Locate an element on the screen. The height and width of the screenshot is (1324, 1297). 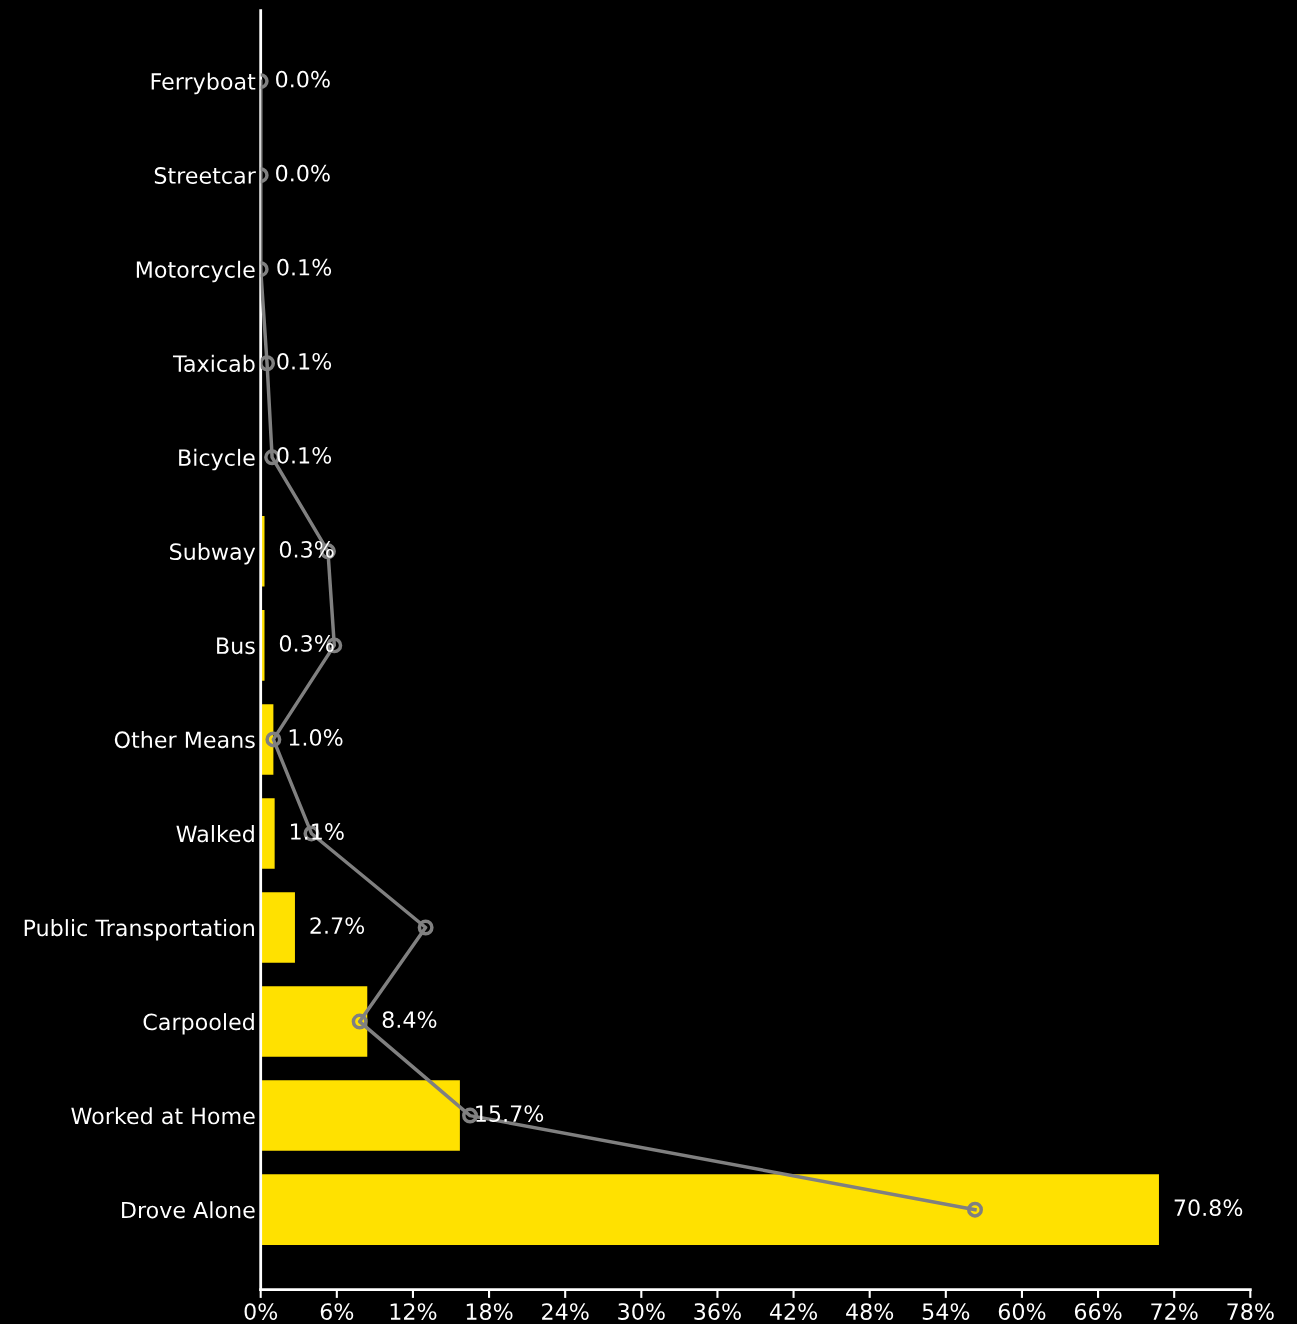
data-label: 2.7% is located at coordinates (337, 925).